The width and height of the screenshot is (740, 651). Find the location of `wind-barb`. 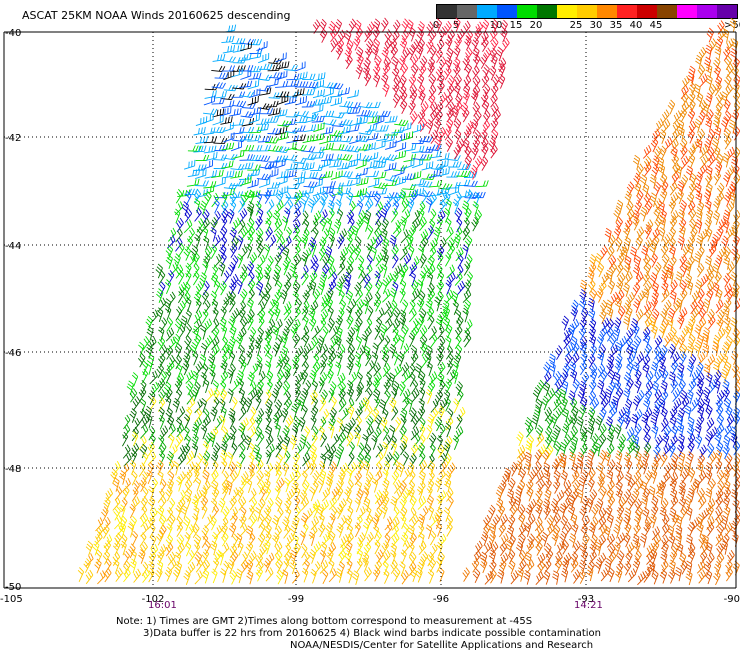

wind-barb is located at coordinates (733, 25).